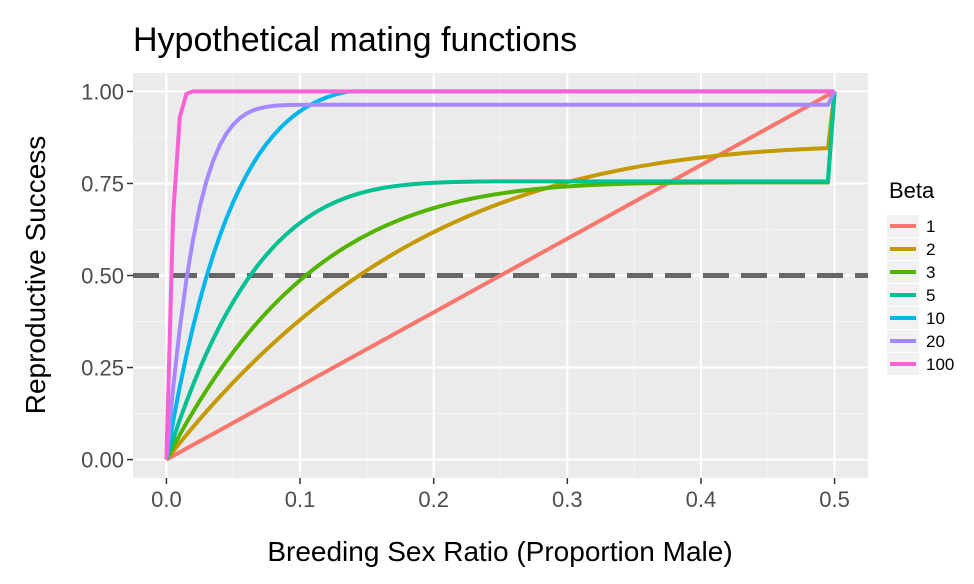 The image size is (974, 584). What do you see at coordinates (166, 499) in the screenshot?
I see `x-tick-label: 0.0` at bounding box center [166, 499].